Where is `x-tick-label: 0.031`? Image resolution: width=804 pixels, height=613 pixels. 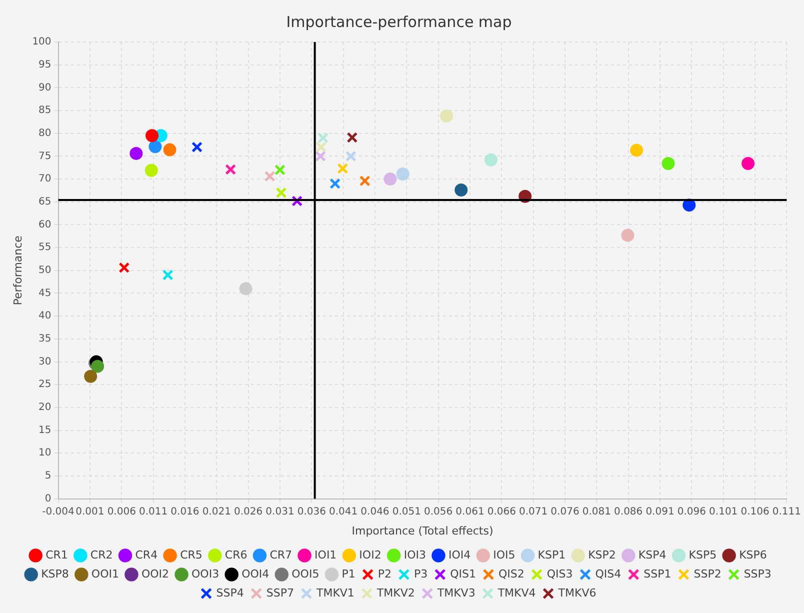
x-tick-label: 0.031 is located at coordinates (280, 512).